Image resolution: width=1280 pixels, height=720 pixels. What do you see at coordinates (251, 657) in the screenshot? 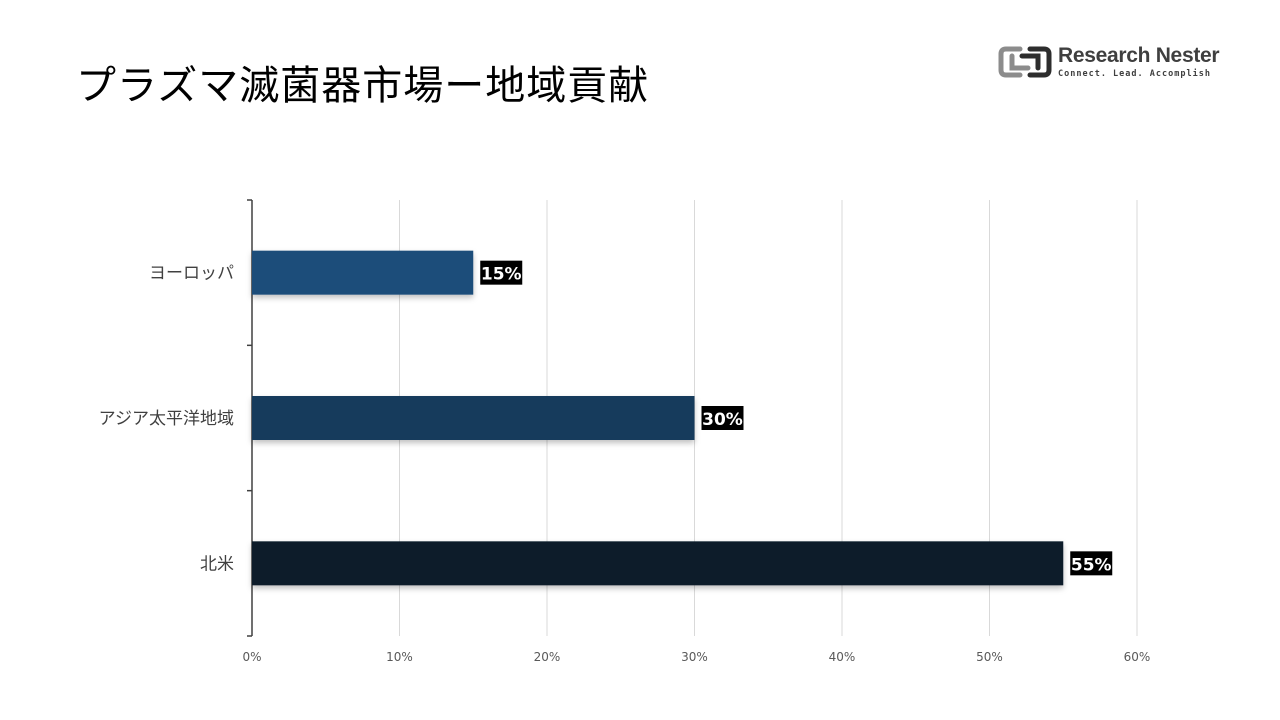
I see `x-tick-label: 0%` at bounding box center [251, 657].